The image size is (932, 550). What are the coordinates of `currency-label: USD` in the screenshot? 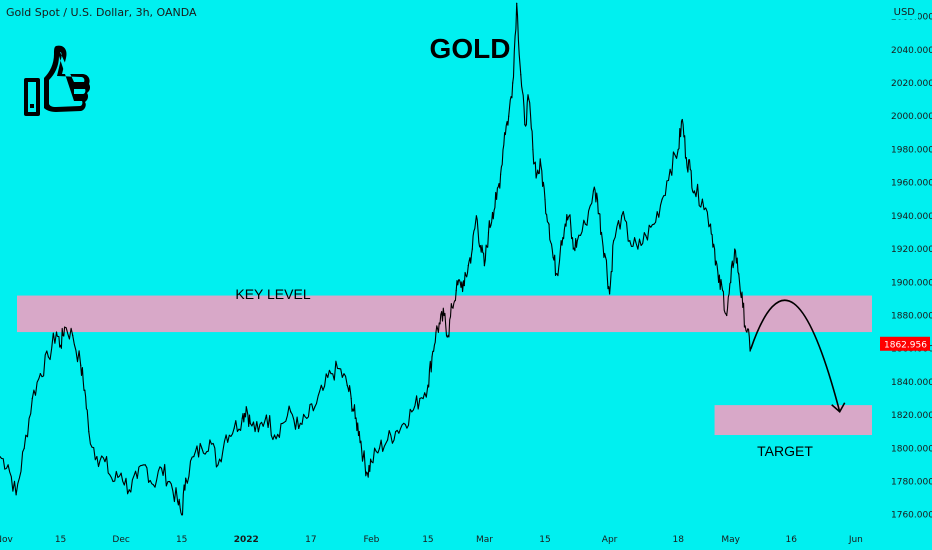 It's located at (904, 12).